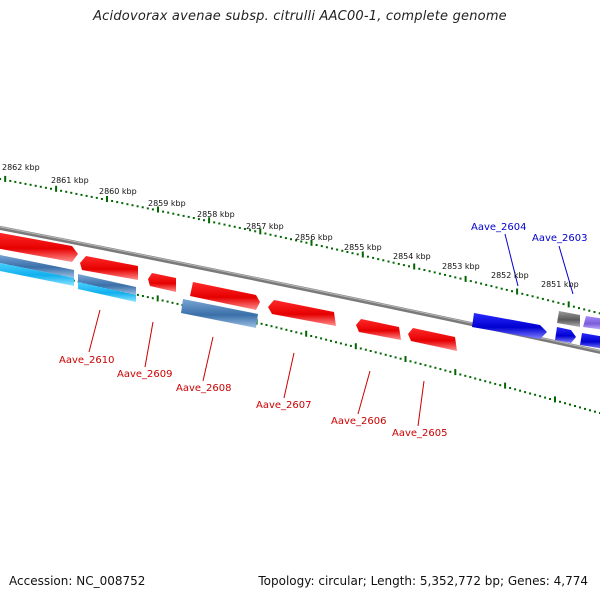  I want to click on gene-label-aave-2605: Aave_2605, so click(420, 433).